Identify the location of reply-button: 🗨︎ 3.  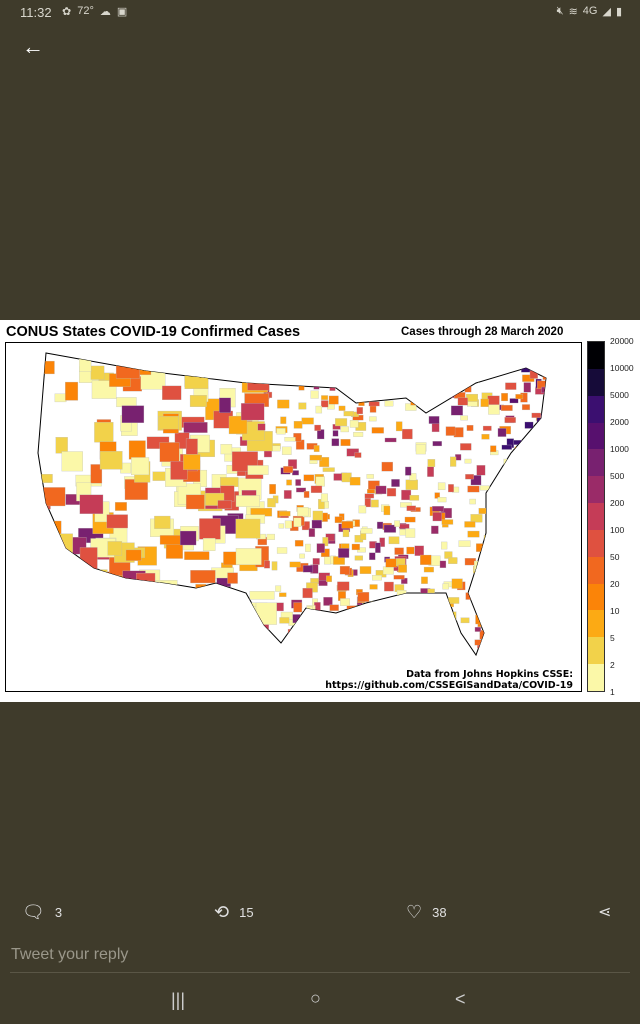
(42, 912).